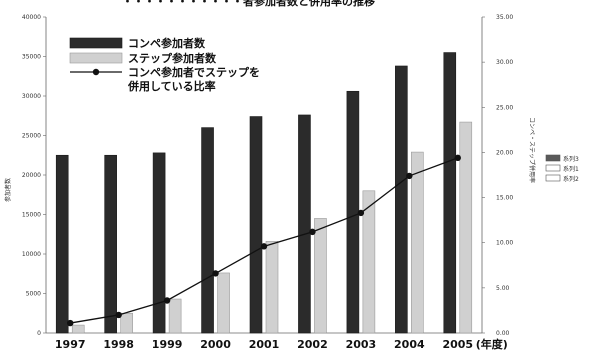 This screenshot has width=589, height=350. I want to click on side-legend-label: 系列1, so click(571, 169).